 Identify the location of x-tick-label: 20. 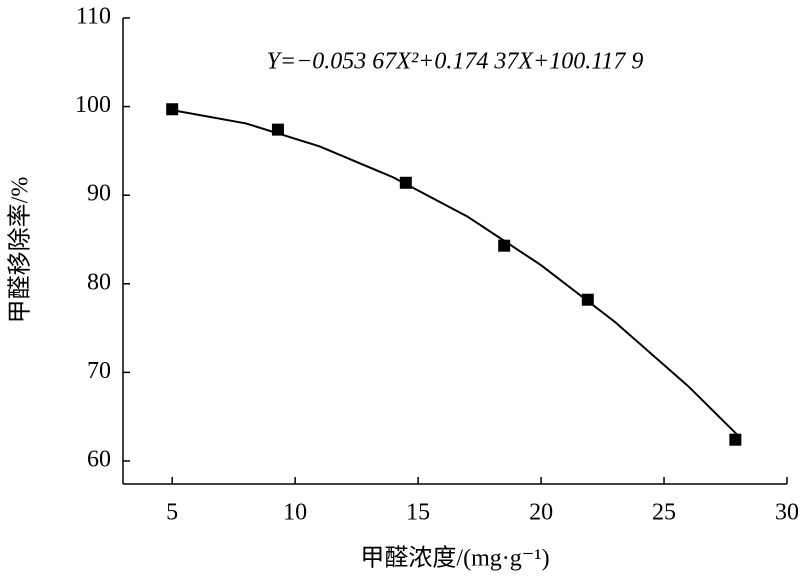
(541, 513).